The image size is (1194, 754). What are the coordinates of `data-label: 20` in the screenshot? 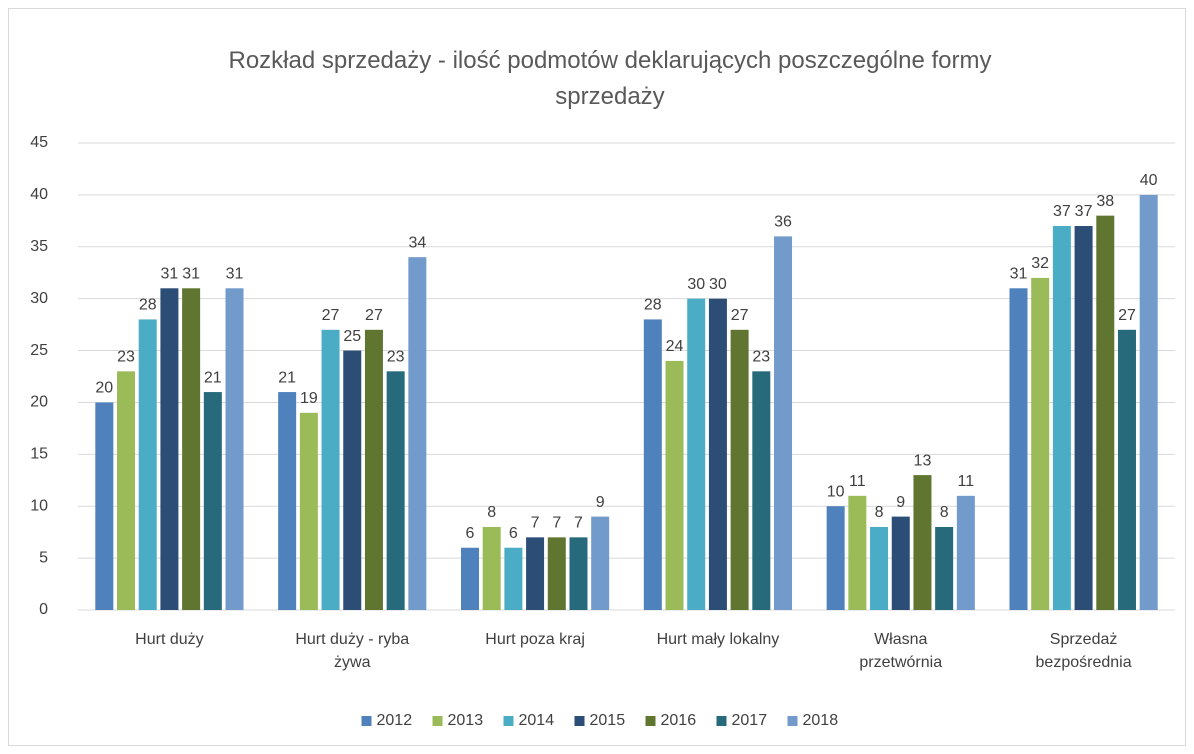 It's located at (104, 388).